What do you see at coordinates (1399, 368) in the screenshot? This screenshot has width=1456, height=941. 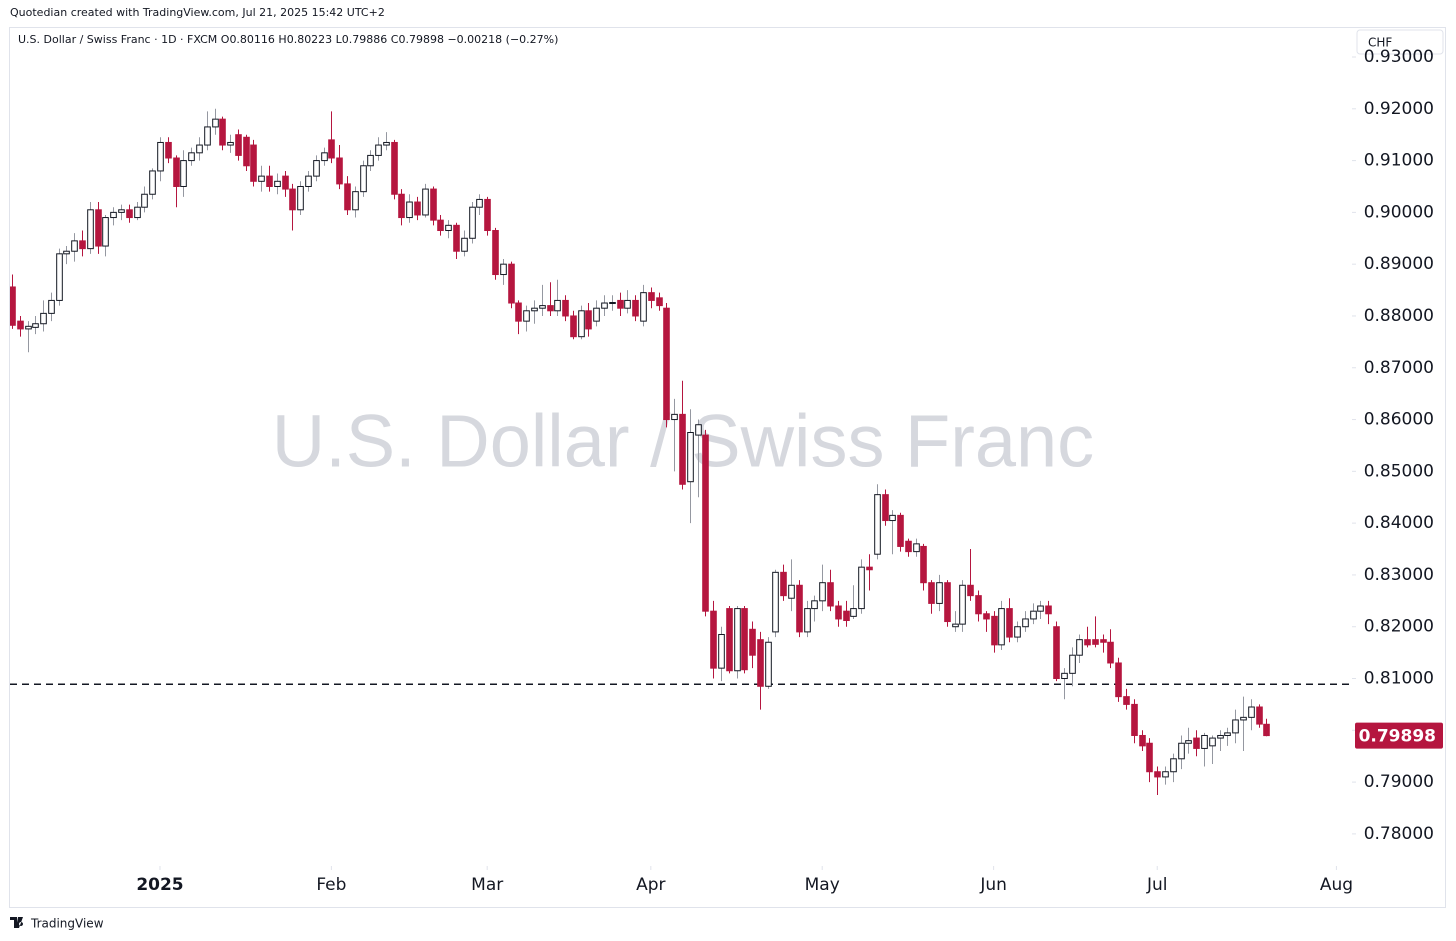 I see `y-tick-label: 0.87000` at bounding box center [1399, 368].